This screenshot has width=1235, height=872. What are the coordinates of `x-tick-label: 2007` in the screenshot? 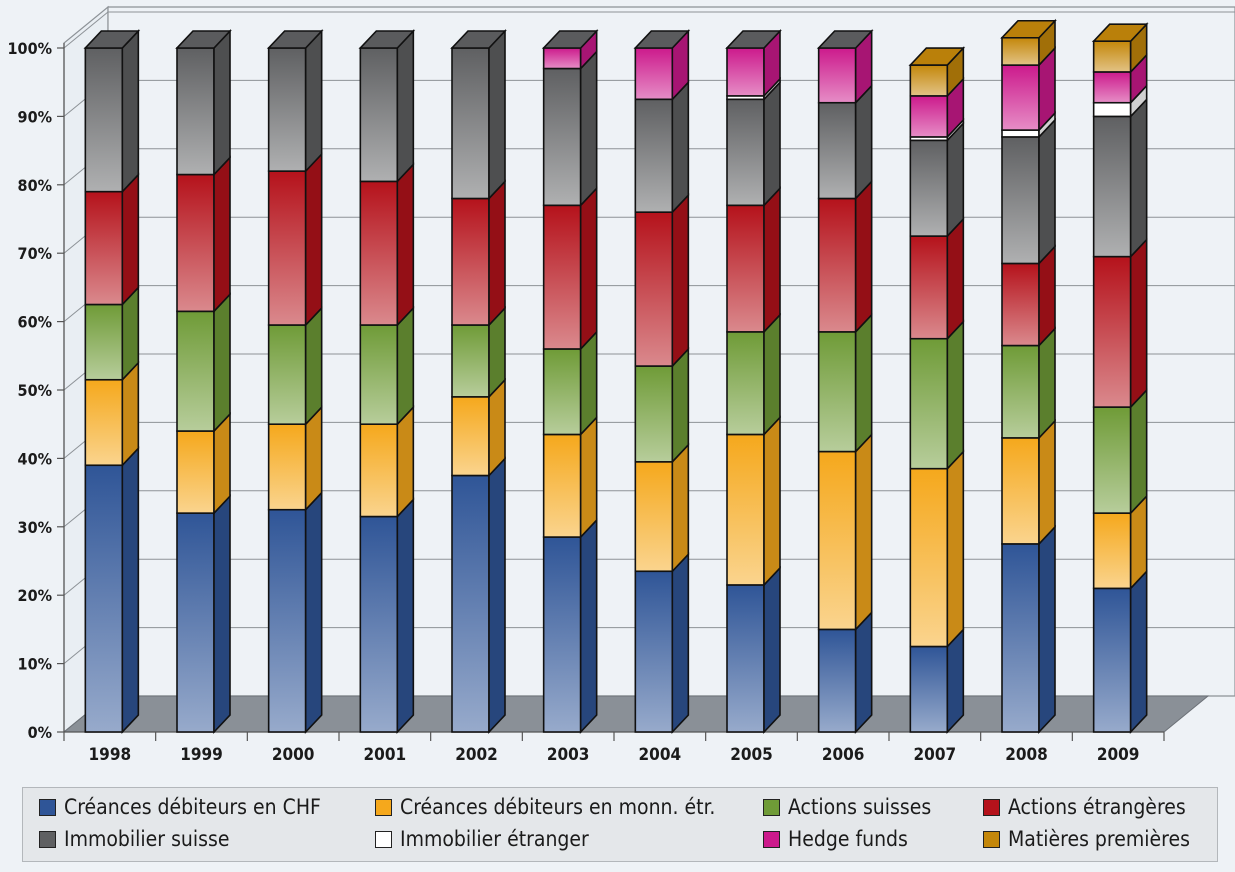 It's located at (935, 755).